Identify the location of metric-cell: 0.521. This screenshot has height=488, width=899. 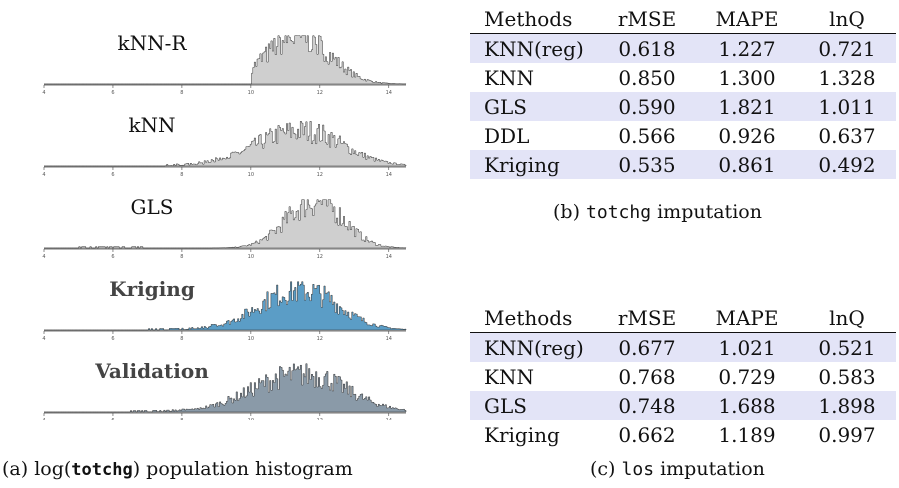
(847, 347).